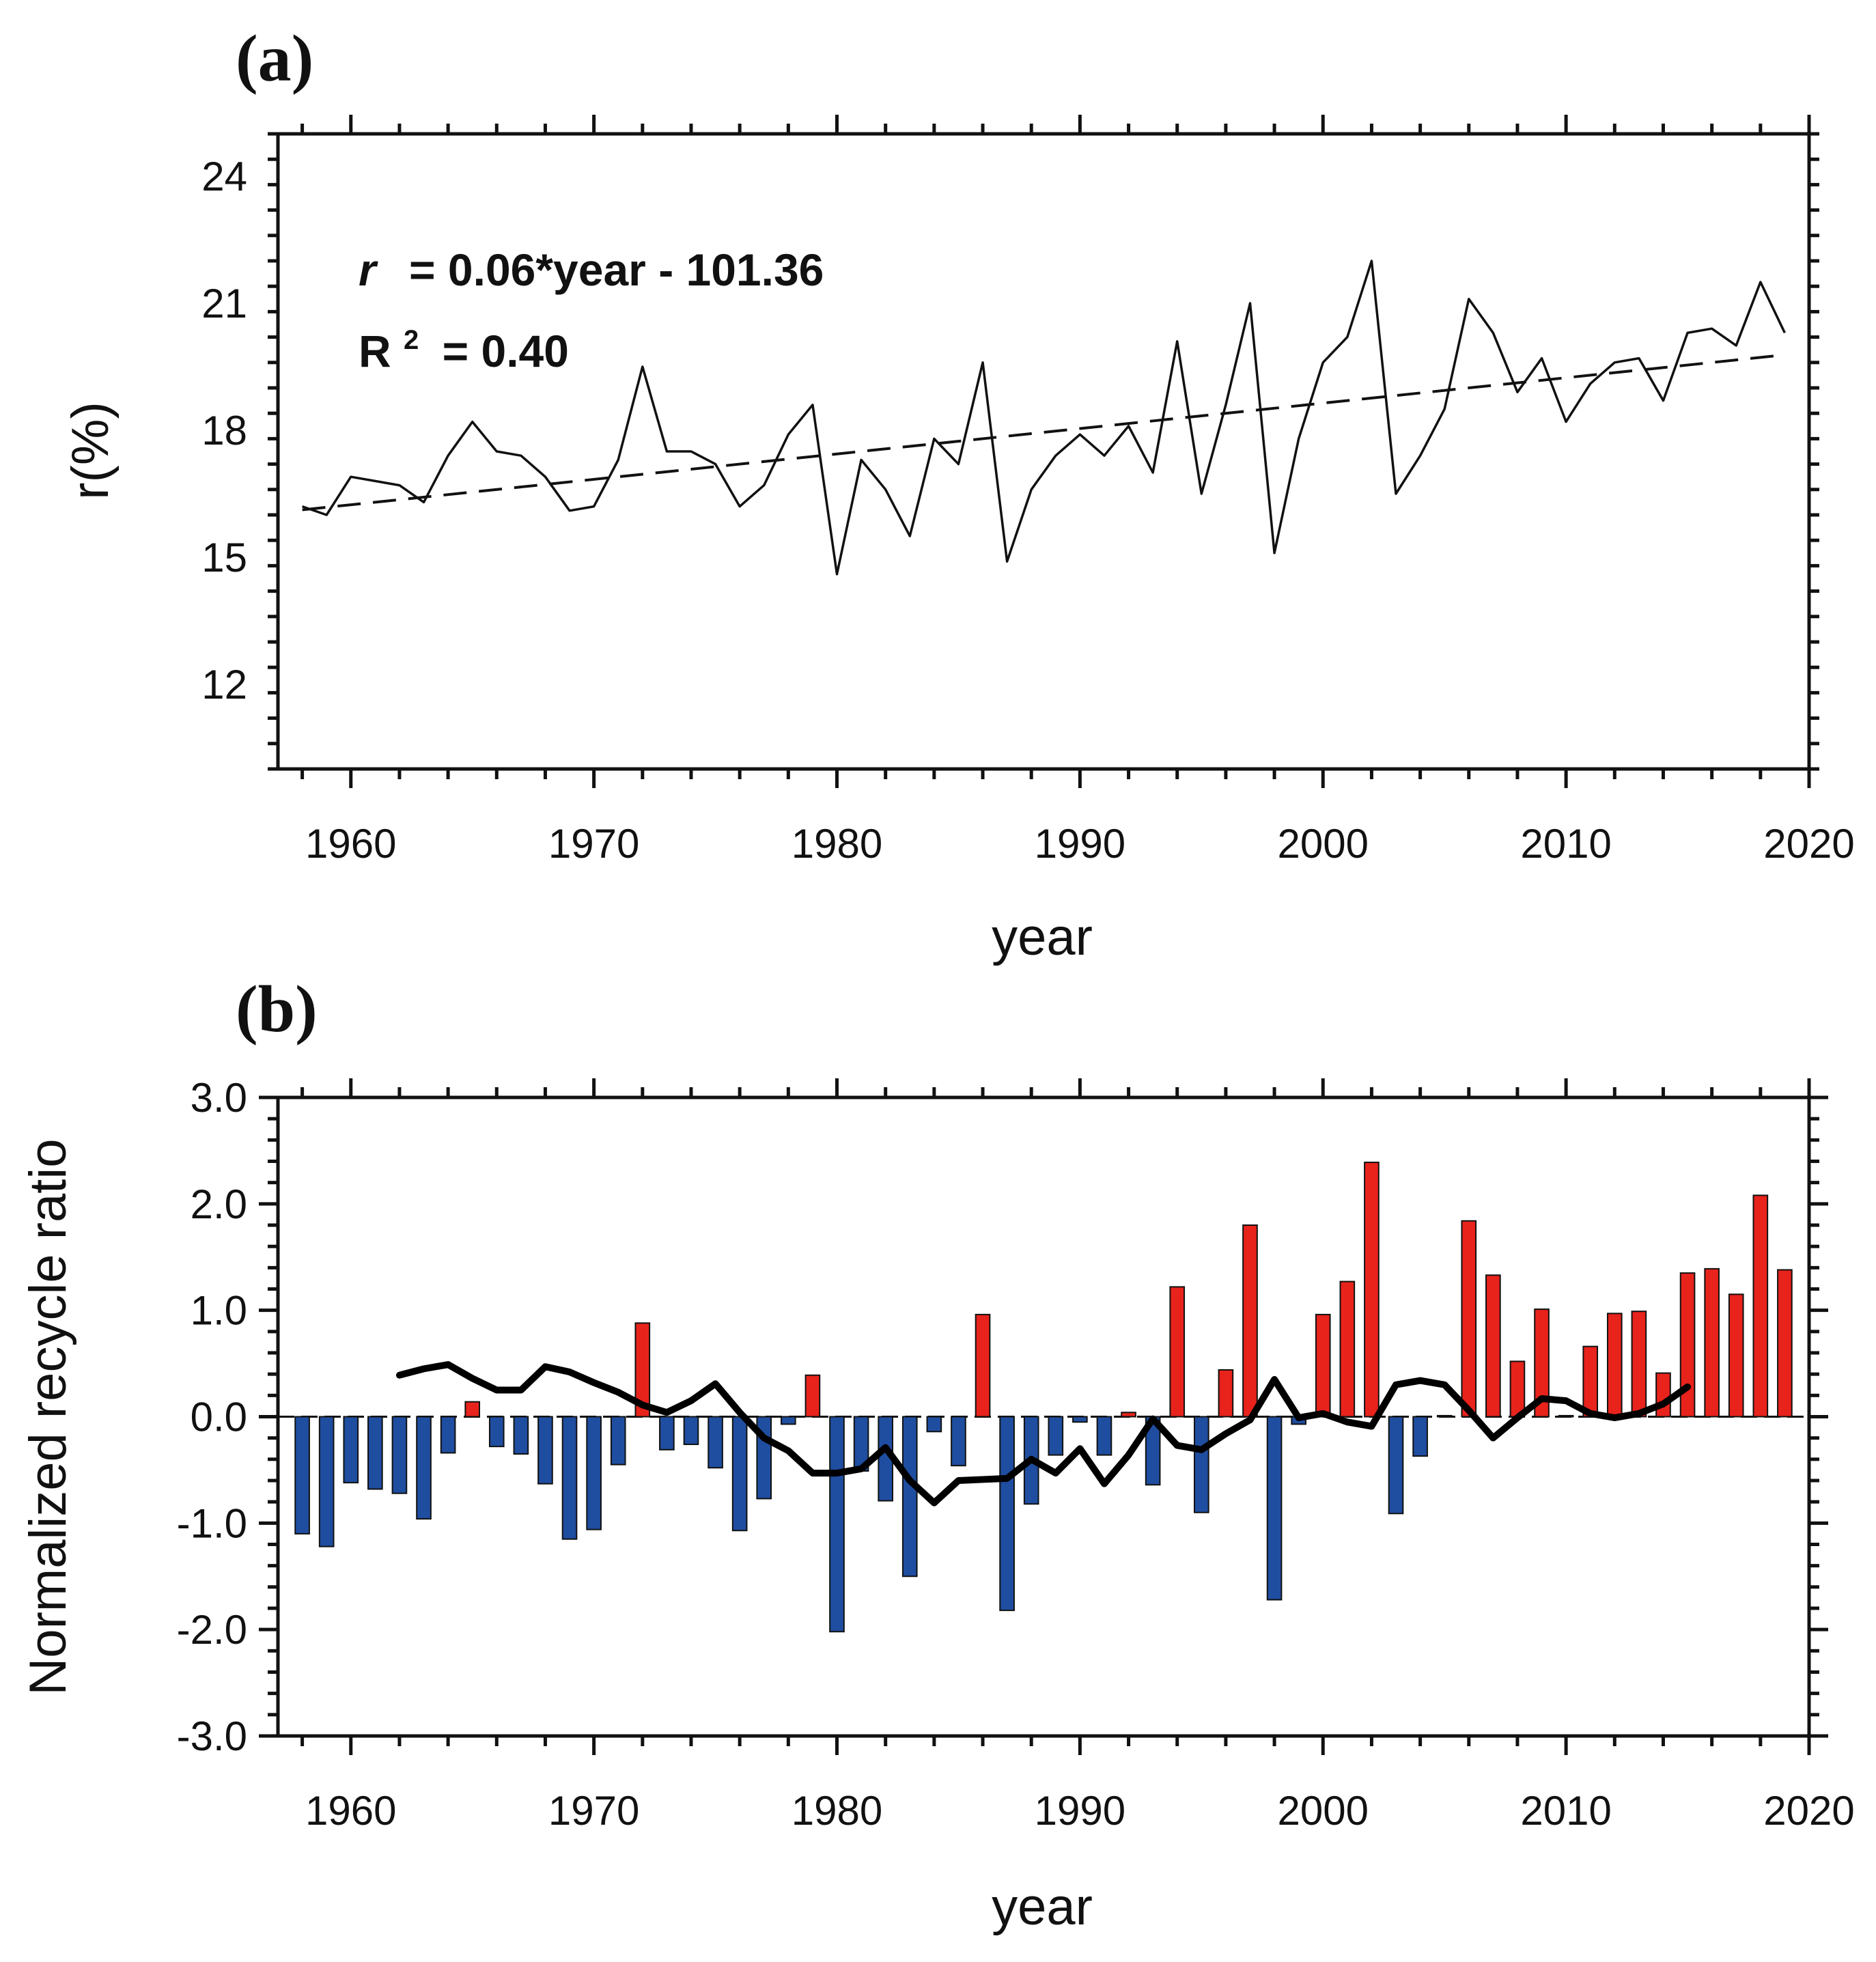  What do you see at coordinates (591, 310) in the screenshot?
I see `regression-annotation: r = 0.06*year - 101.36 R 2 = 0.40` at bounding box center [591, 310].